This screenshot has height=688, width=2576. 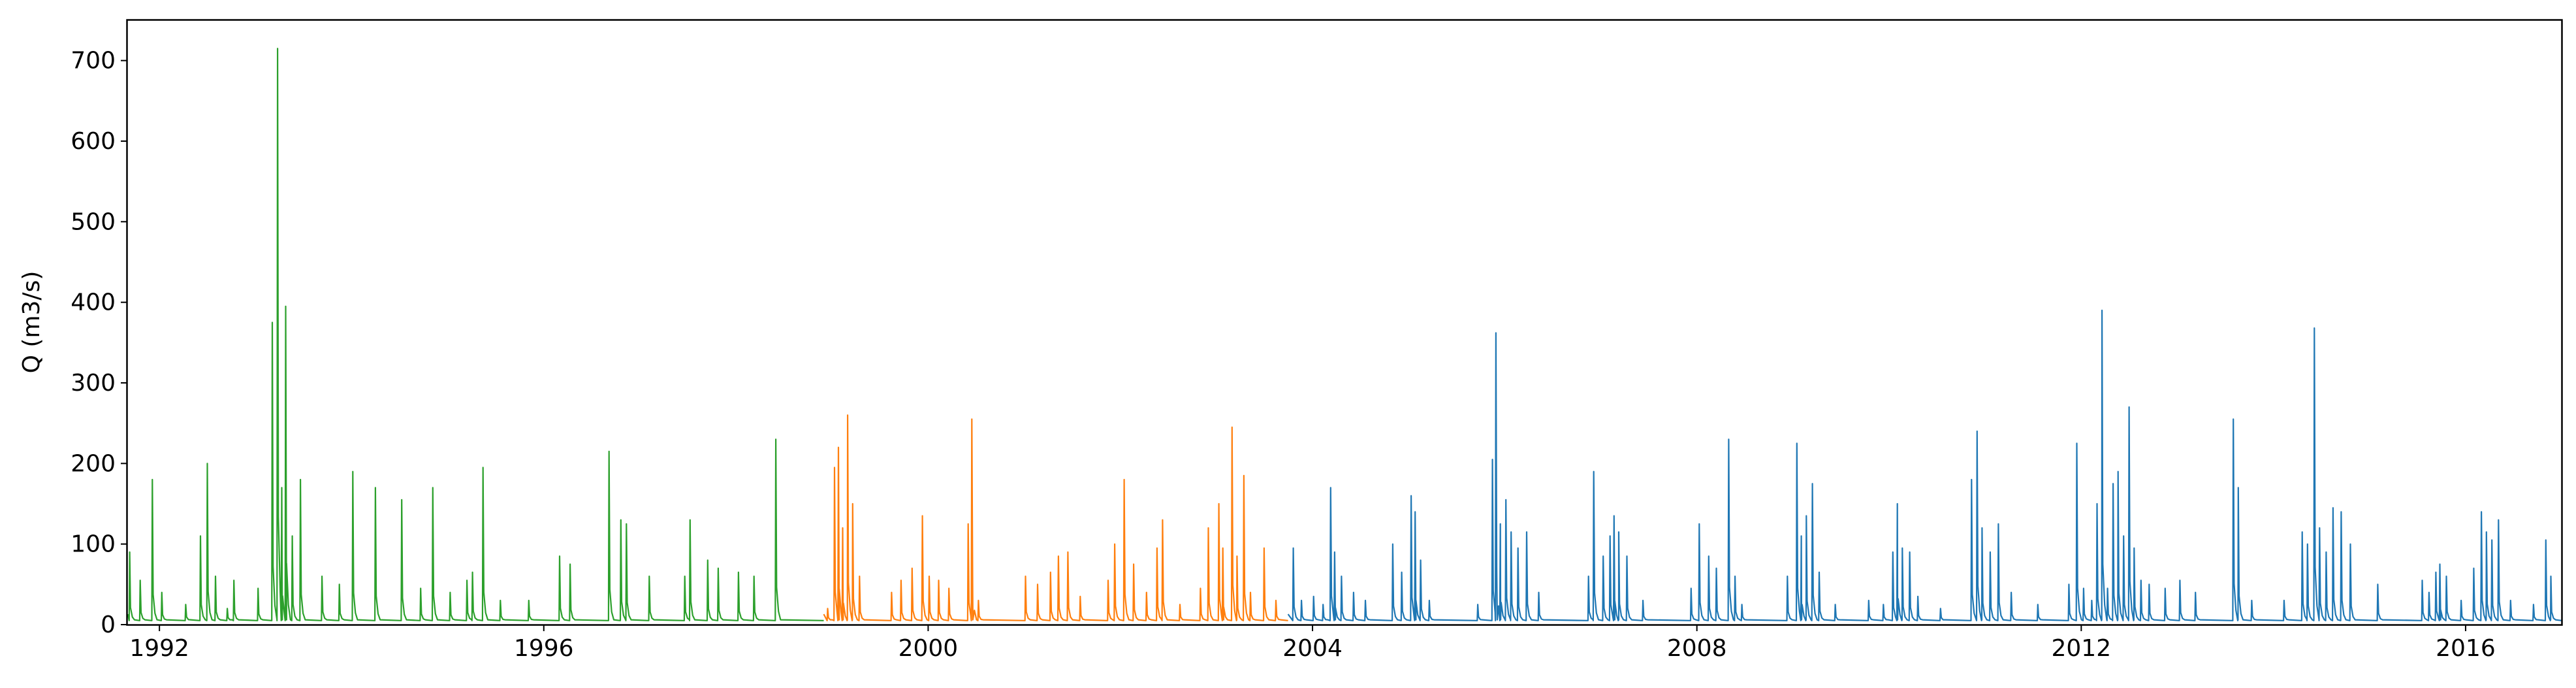 What do you see at coordinates (31, 322) in the screenshot?
I see `y-axis-label: Q (m3/s)` at bounding box center [31, 322].